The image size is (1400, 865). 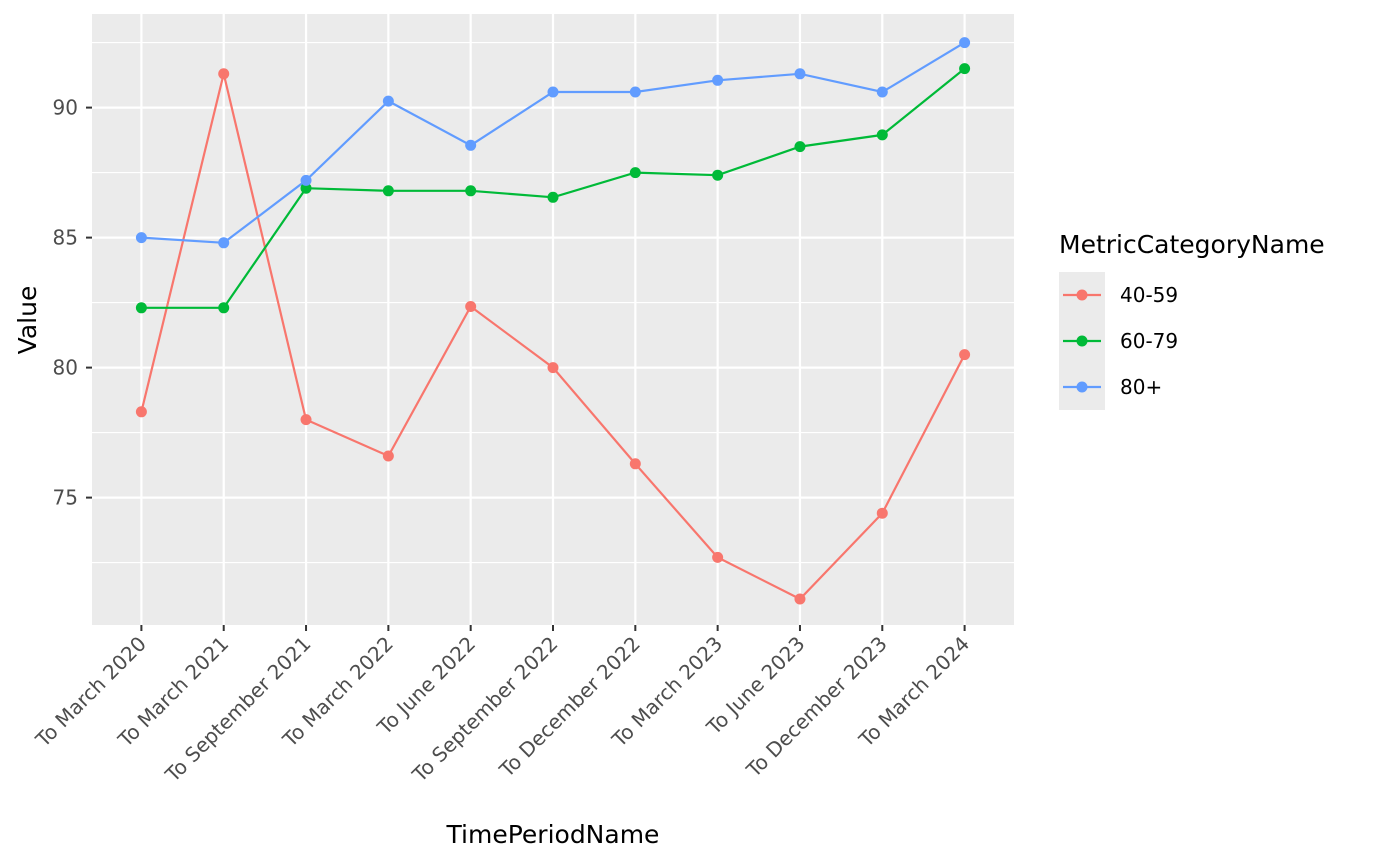 I want to click on x-tick-label: To December 2022, so click(x=569, y=707).